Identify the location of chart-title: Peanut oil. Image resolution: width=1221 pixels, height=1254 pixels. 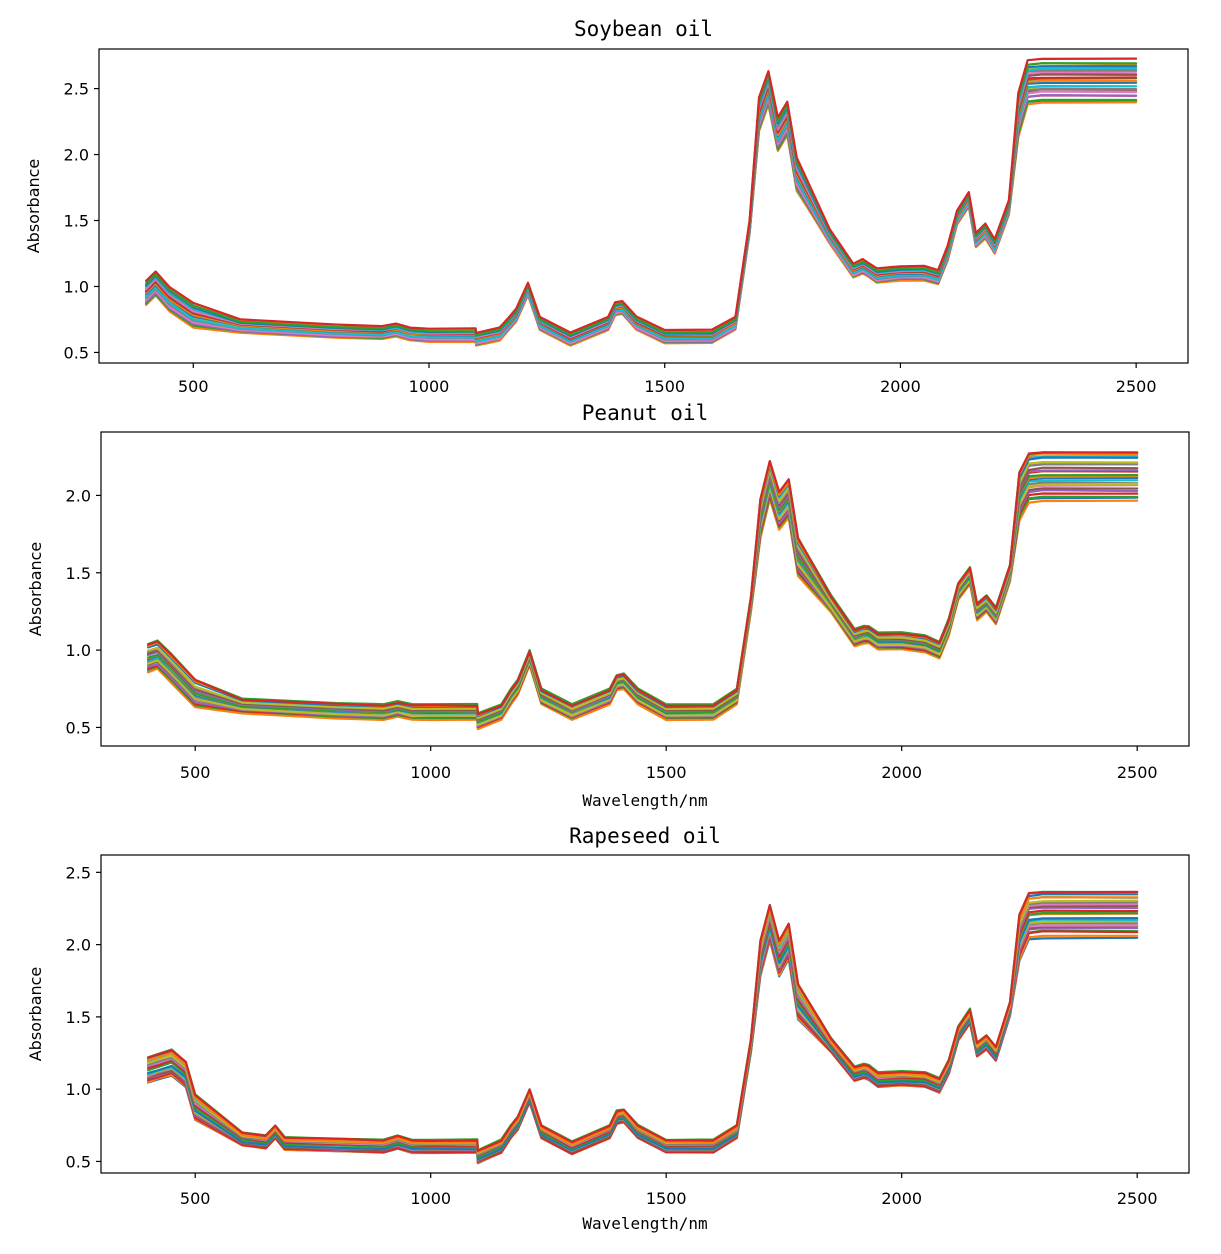
(645, 413).